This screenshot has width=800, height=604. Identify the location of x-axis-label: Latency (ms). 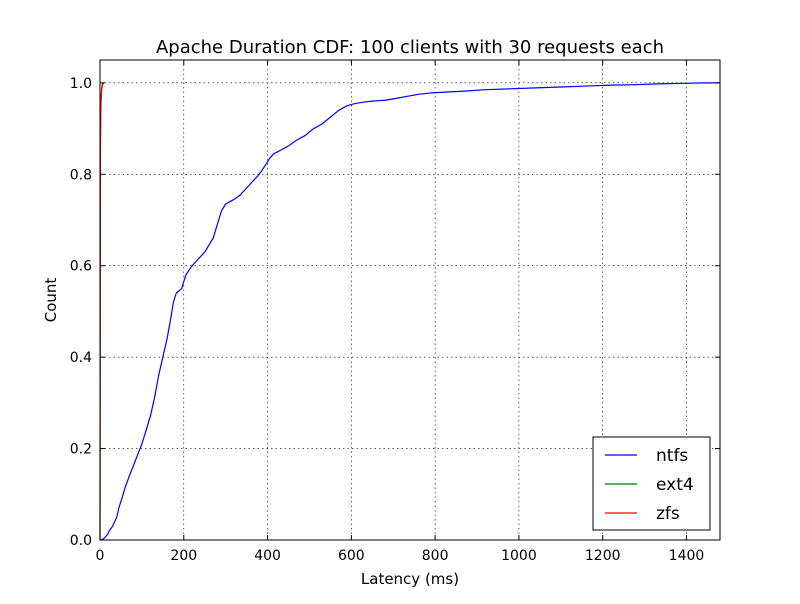
(410, 579).